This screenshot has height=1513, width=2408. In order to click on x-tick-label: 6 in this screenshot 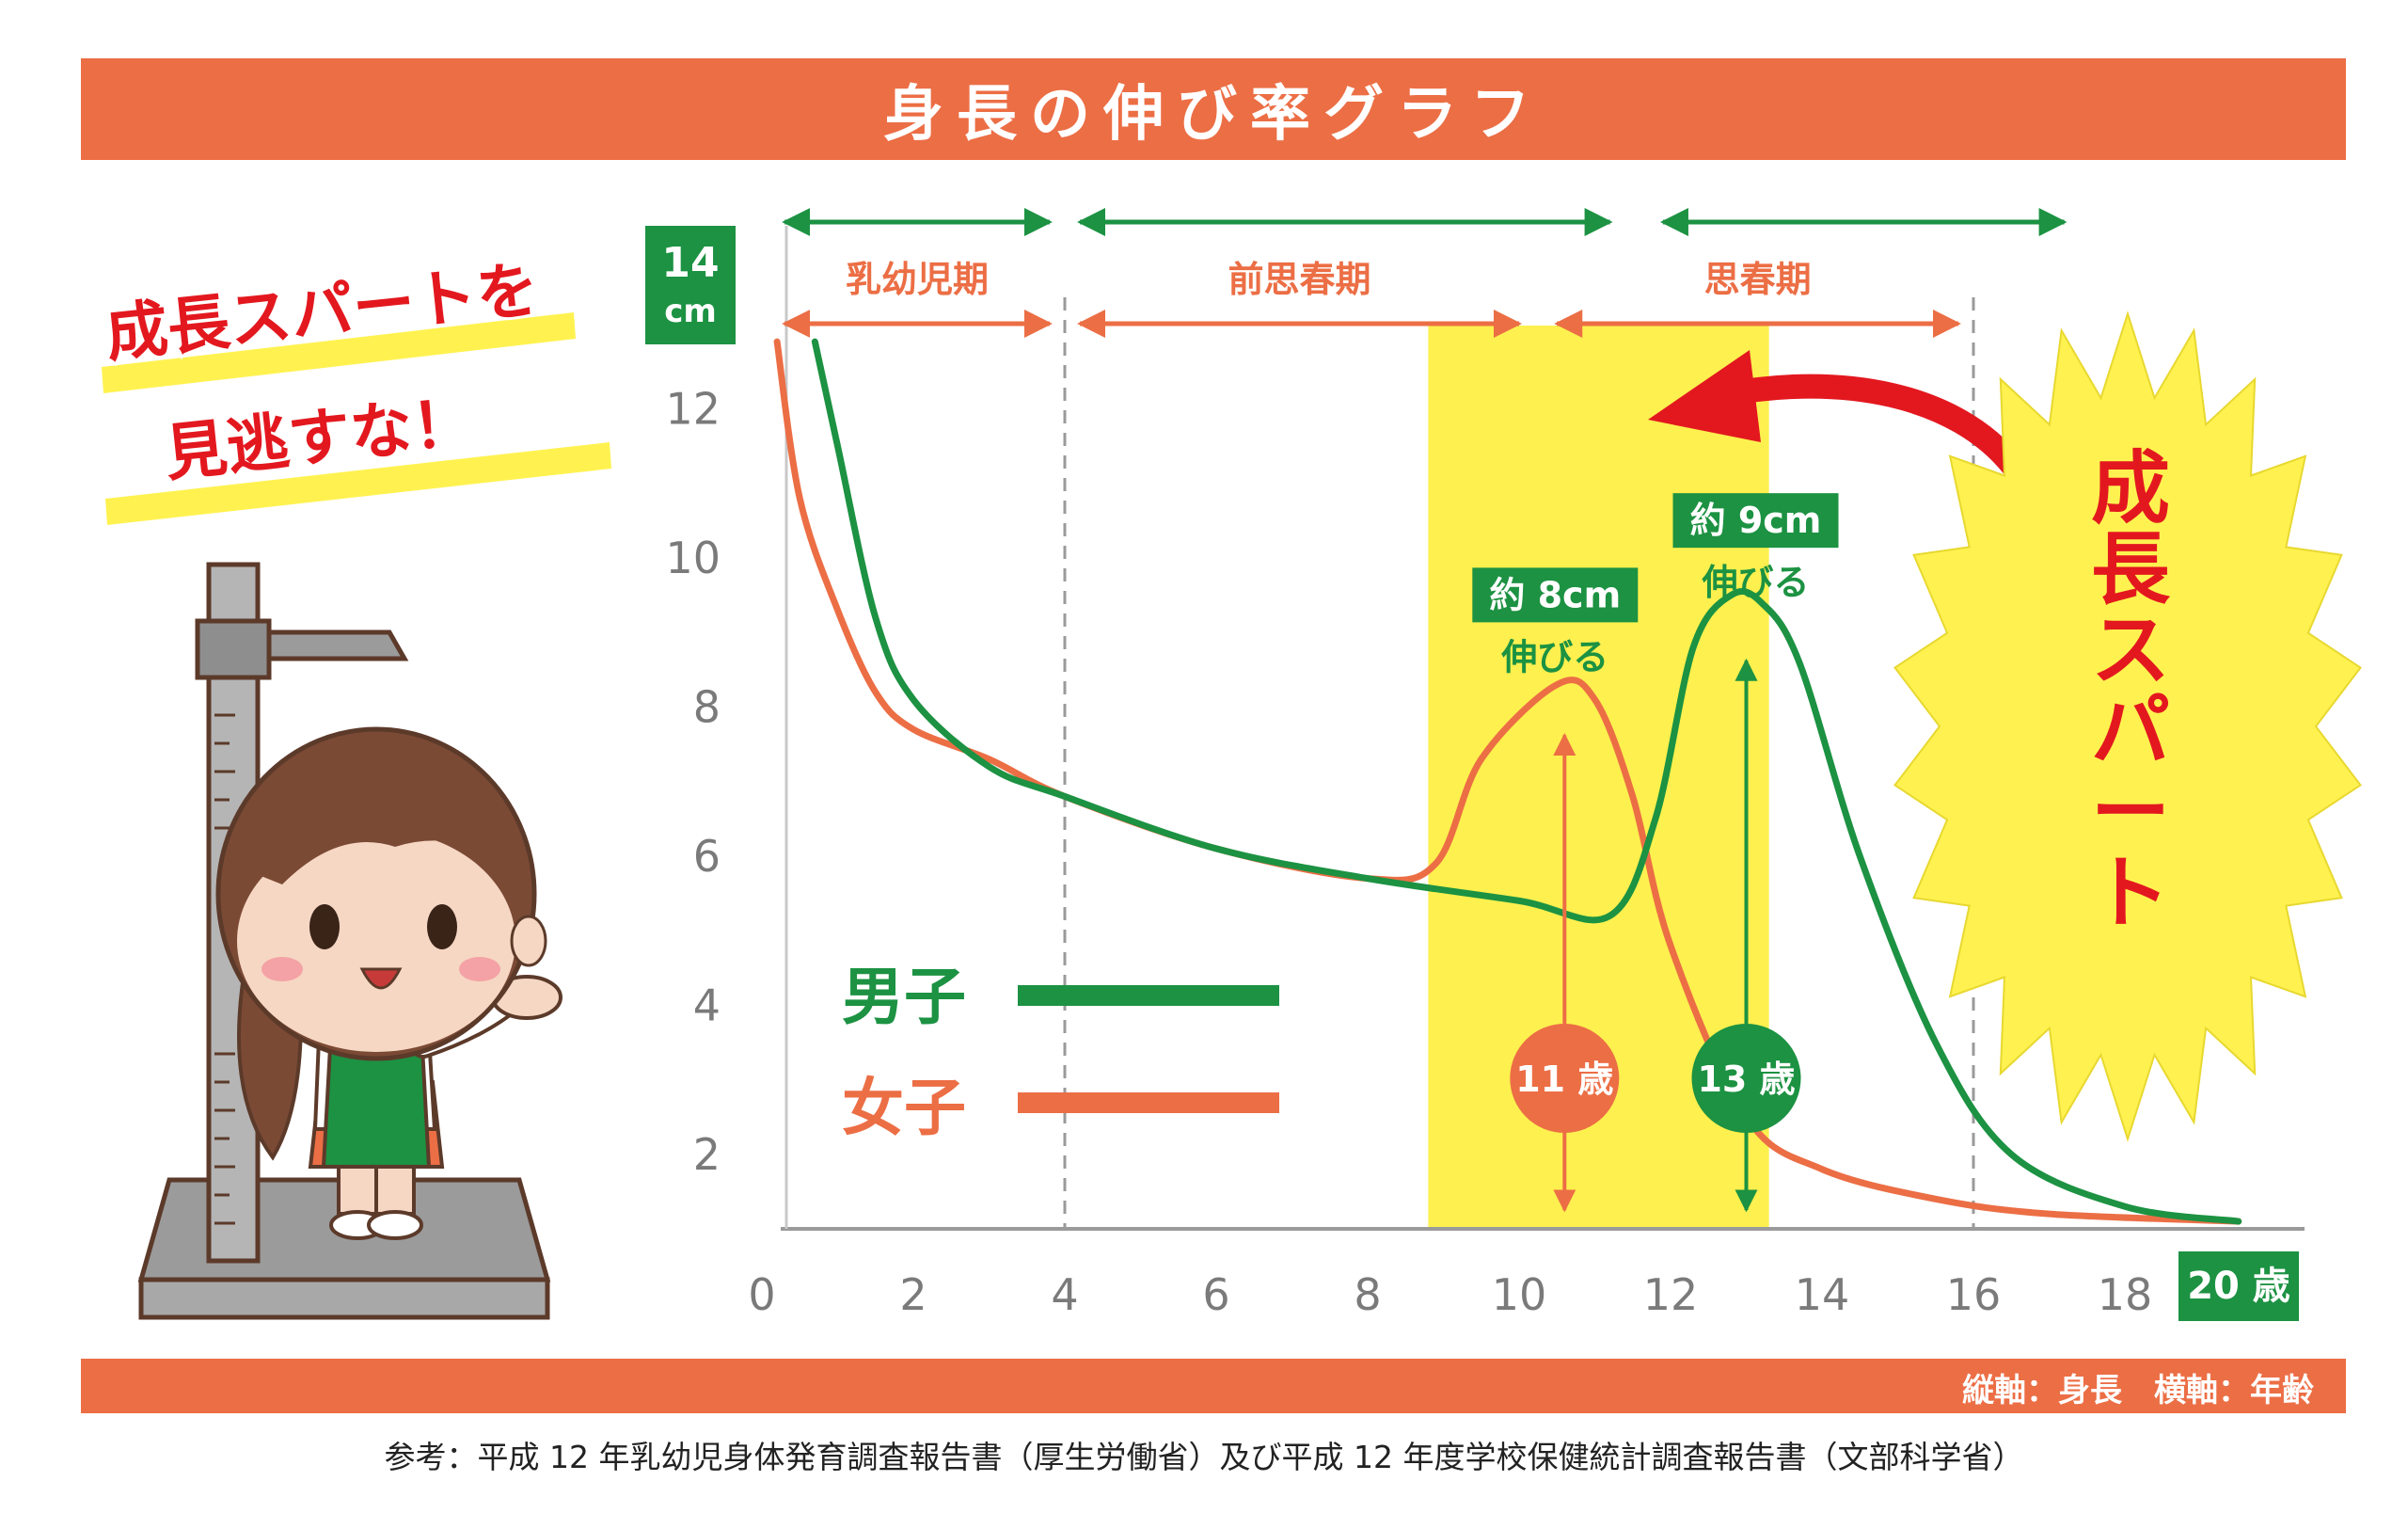, I will do `click(1216, 1294)`.